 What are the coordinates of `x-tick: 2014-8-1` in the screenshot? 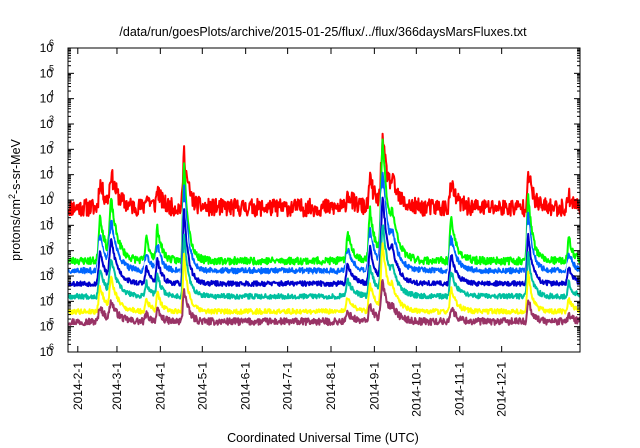 It's located at (331, 229).